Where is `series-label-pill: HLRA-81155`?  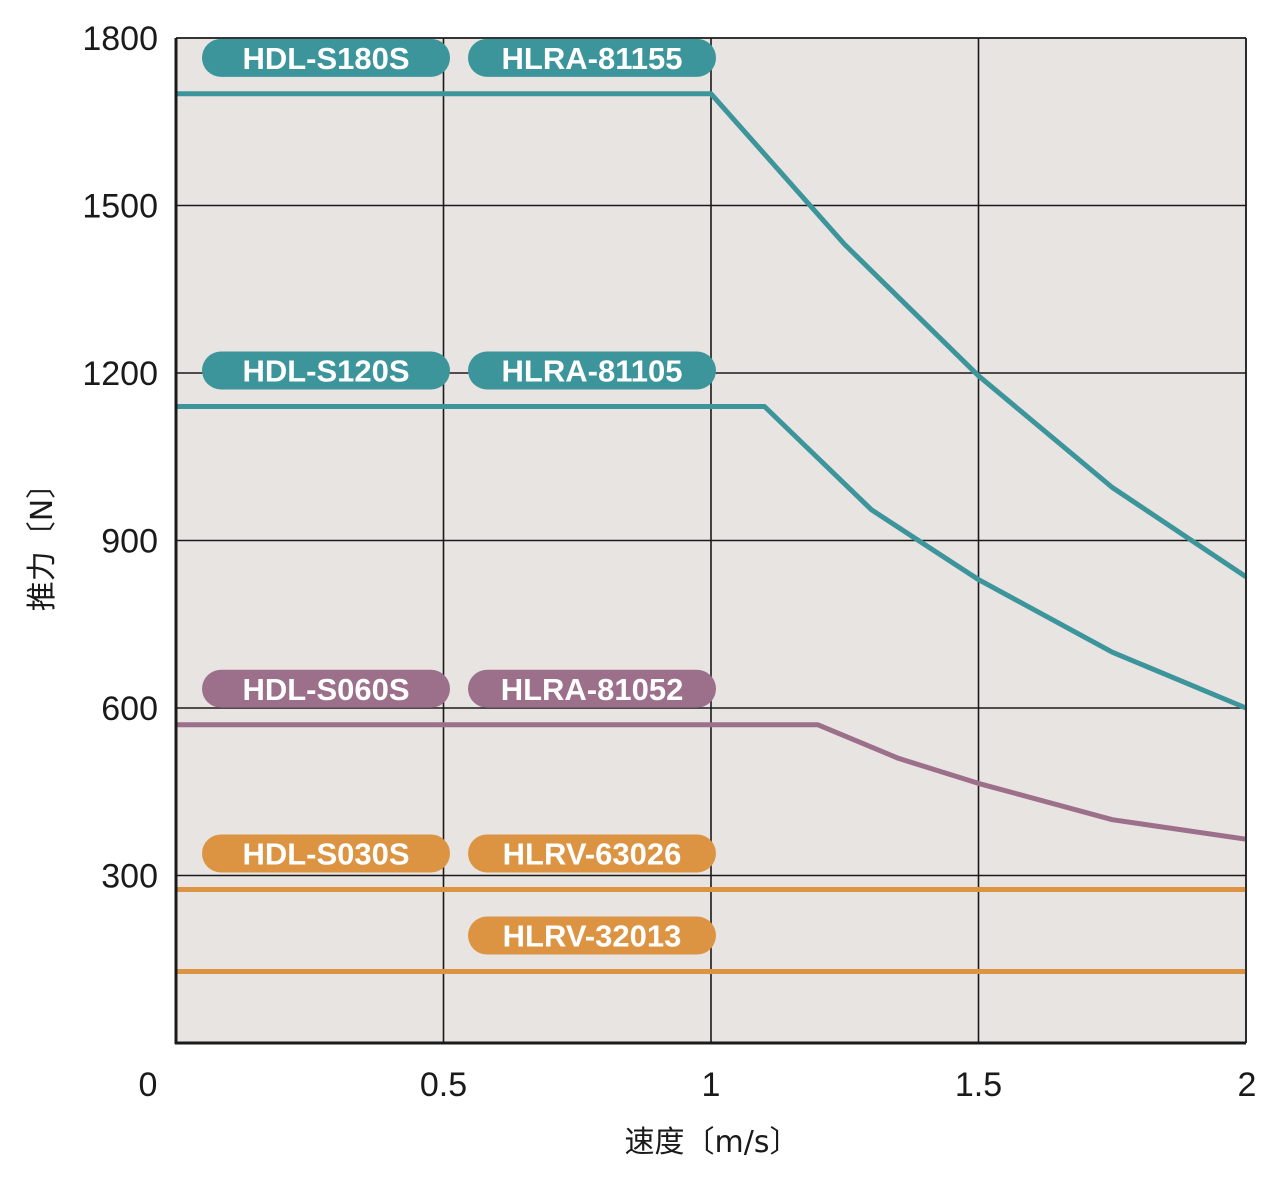
series-label-pill: HLRA-81155 is located at coordinates (592, 57).